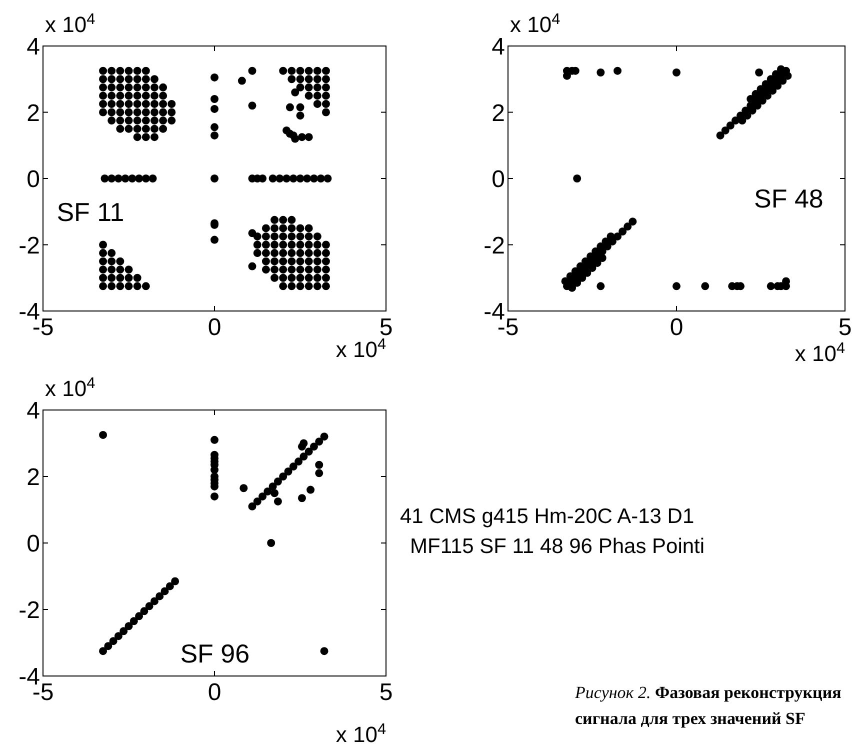 This screenshot has width=863, height=756. I want to click on text: сигнала для трех значений SF, so click(690, 718).